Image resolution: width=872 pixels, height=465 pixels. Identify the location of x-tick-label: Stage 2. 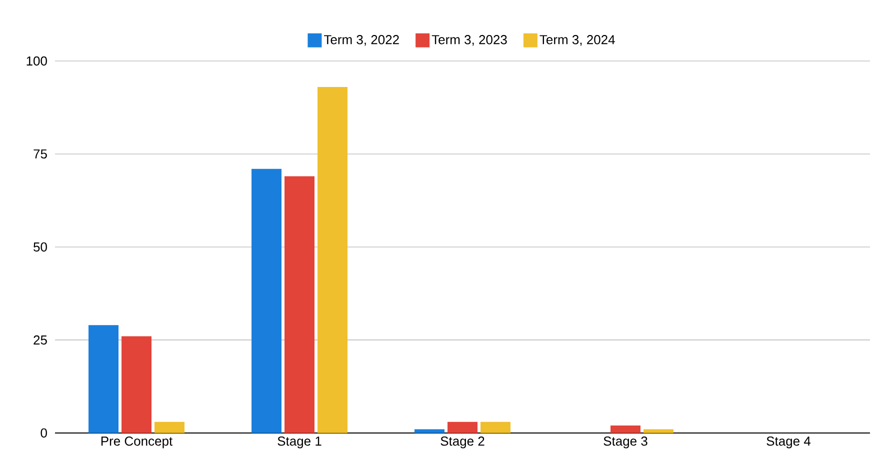
(462, 442).